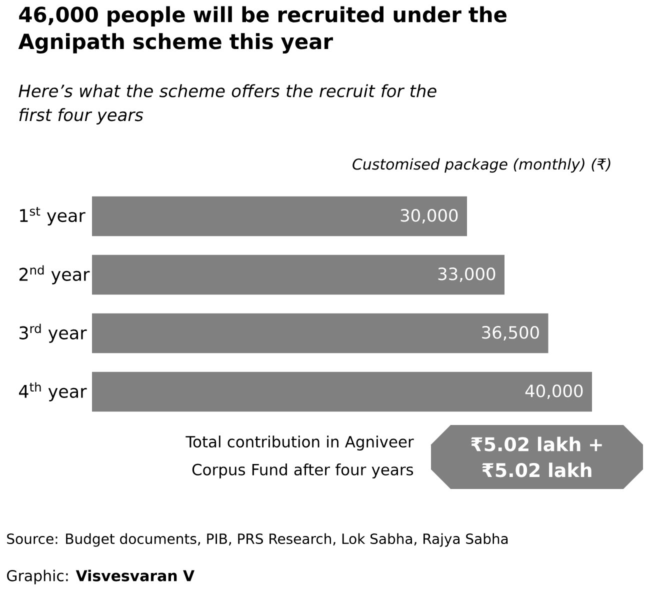 Image resolution: width=660 pixels, height=590 pixels. What do you see at coordinates (481, 165) in the screenshot?
I see `x-axis-title: Customised package (monthly) (₹)` at bounding box center [481, 165].